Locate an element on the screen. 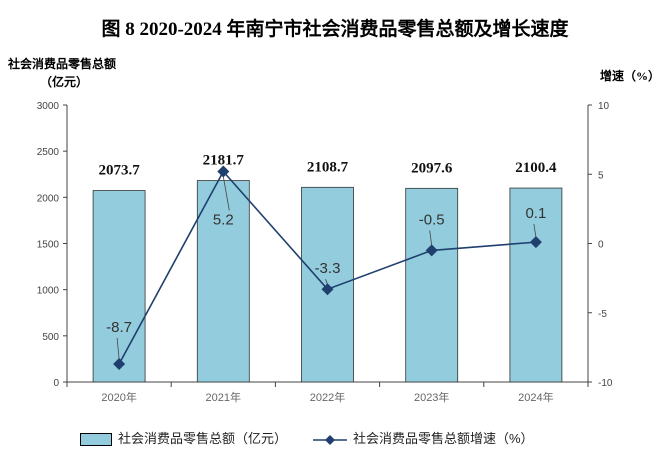  bar-value-label: 2108.7 is located at coordinates (328, 167).